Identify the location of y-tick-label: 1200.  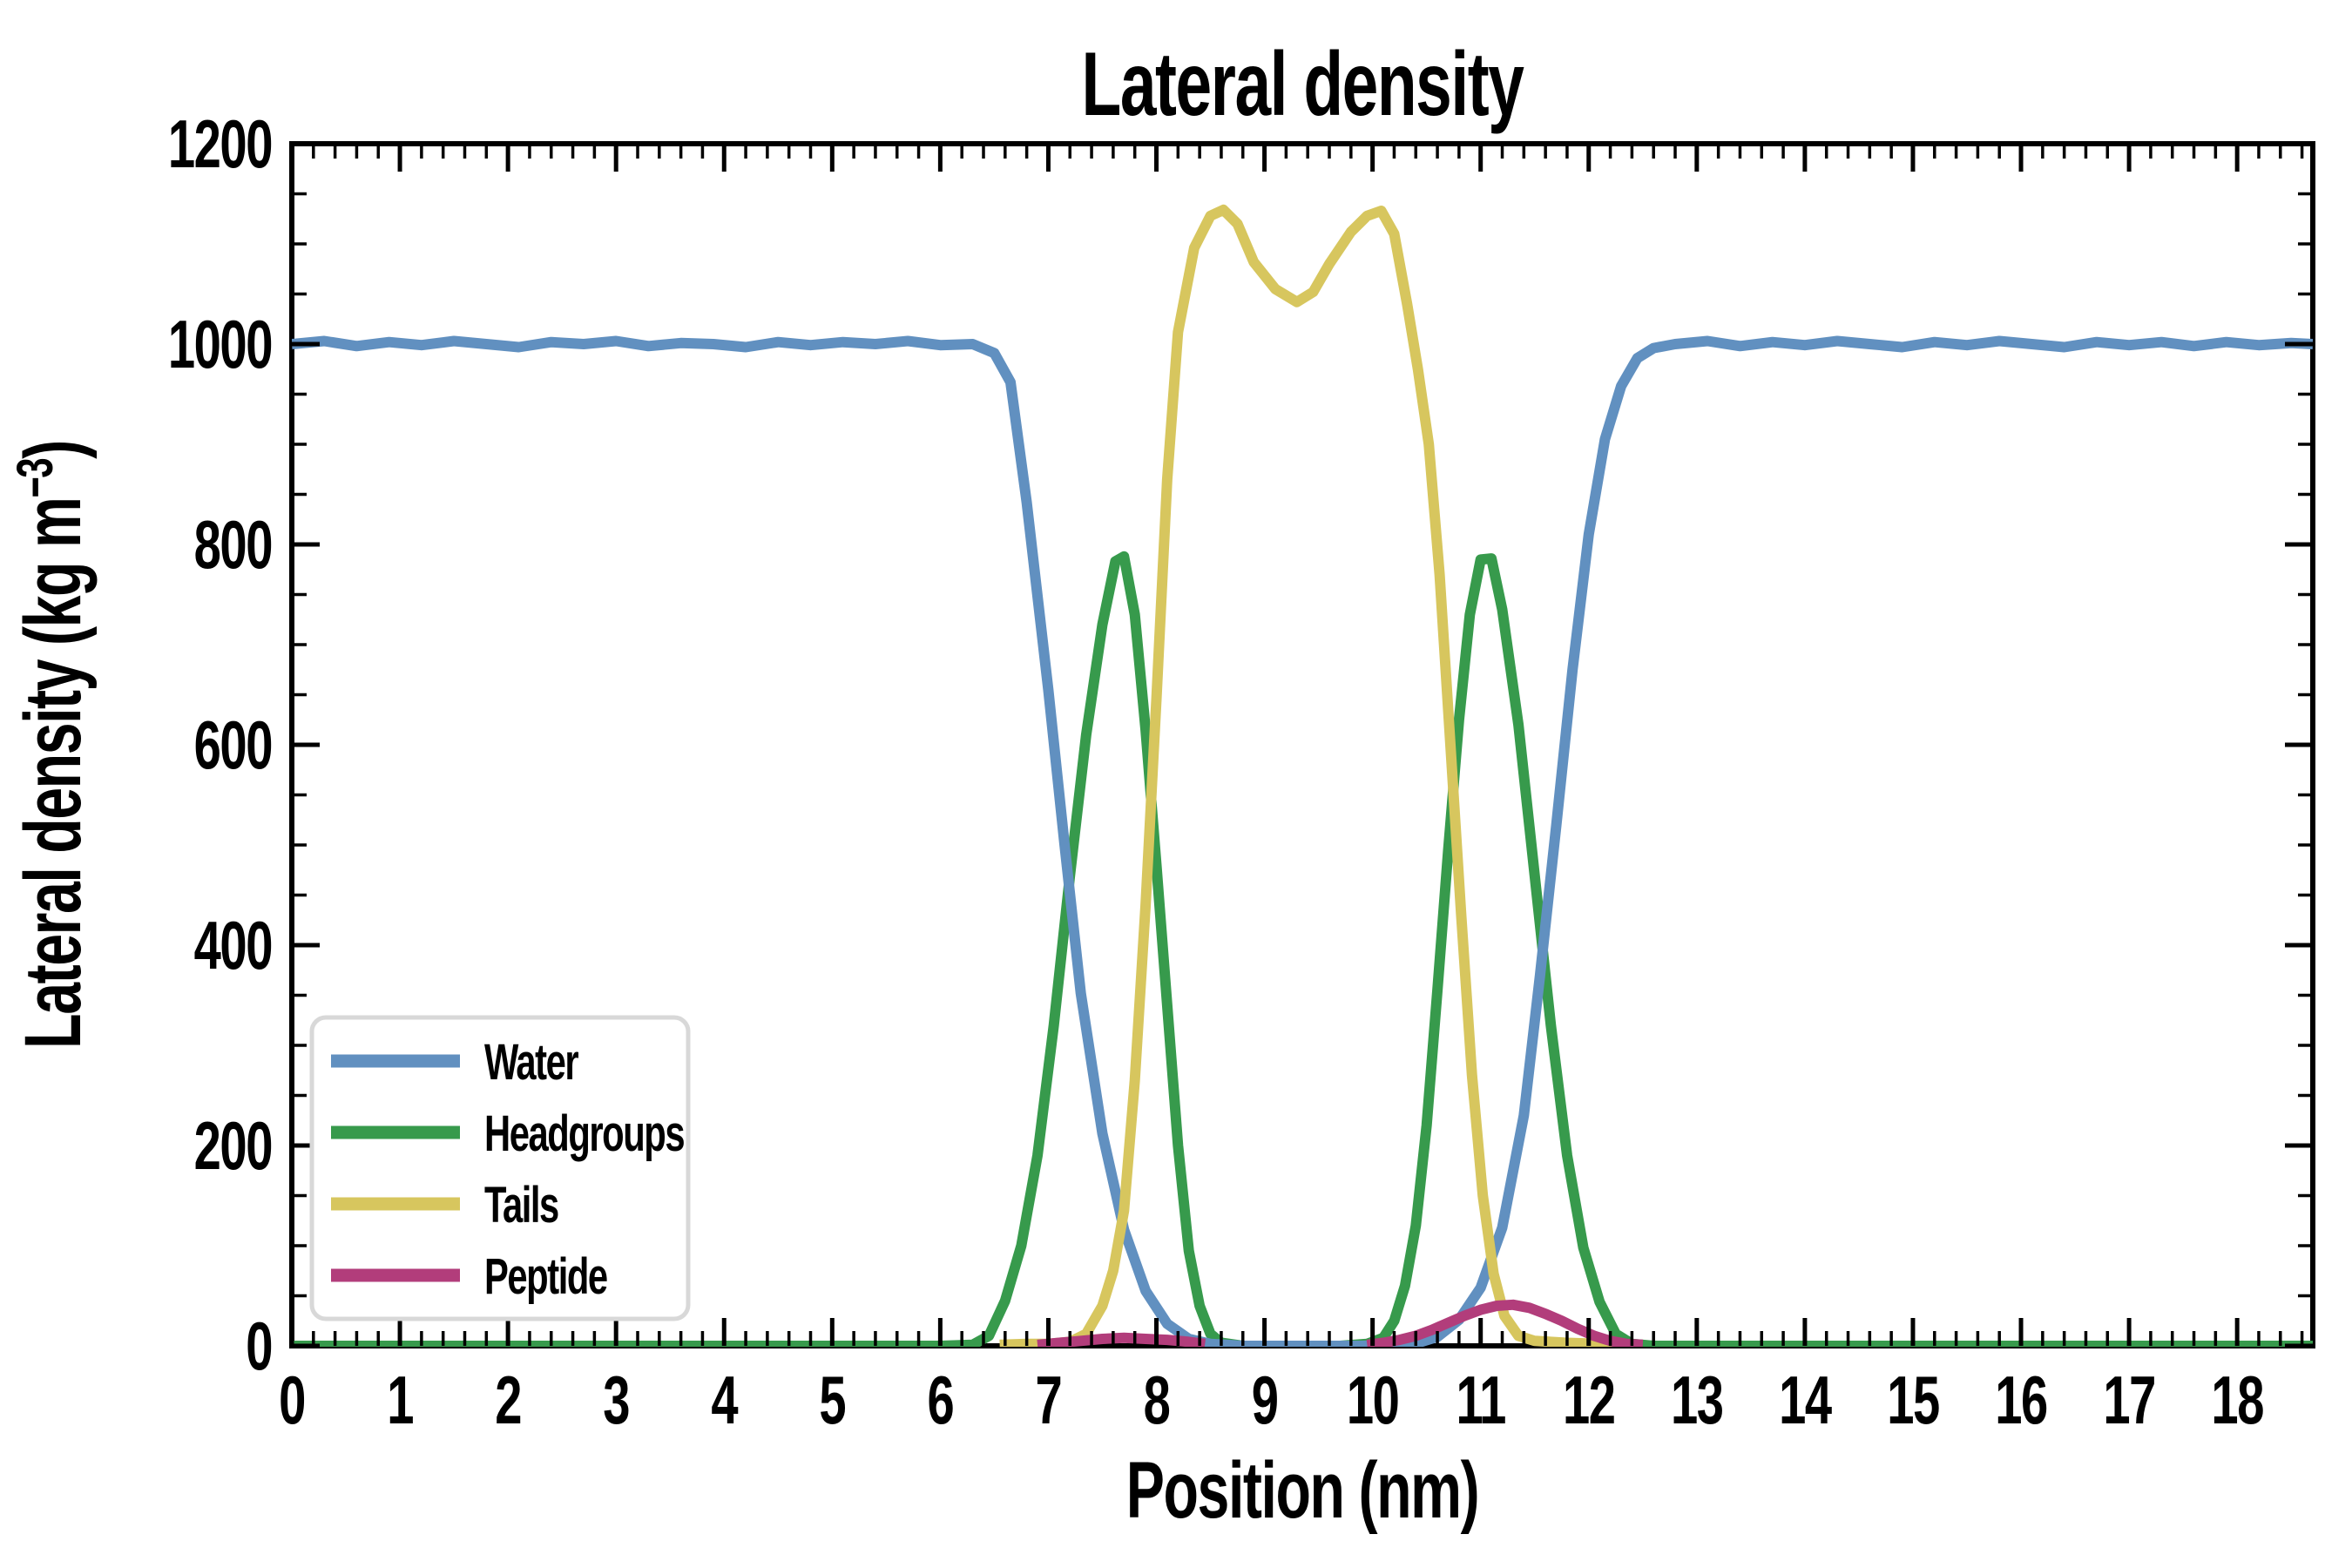
(220, 144).